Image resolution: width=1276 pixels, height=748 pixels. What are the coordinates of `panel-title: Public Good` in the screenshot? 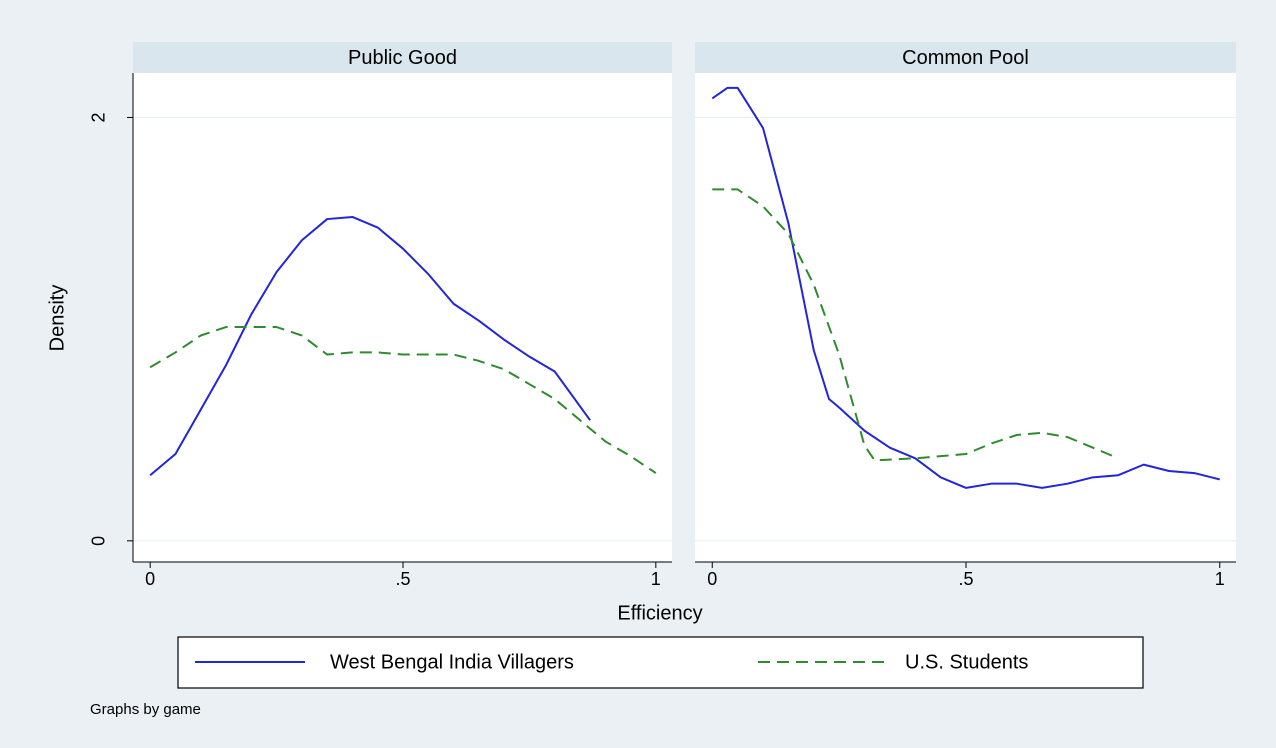 It's located at (402, 58).